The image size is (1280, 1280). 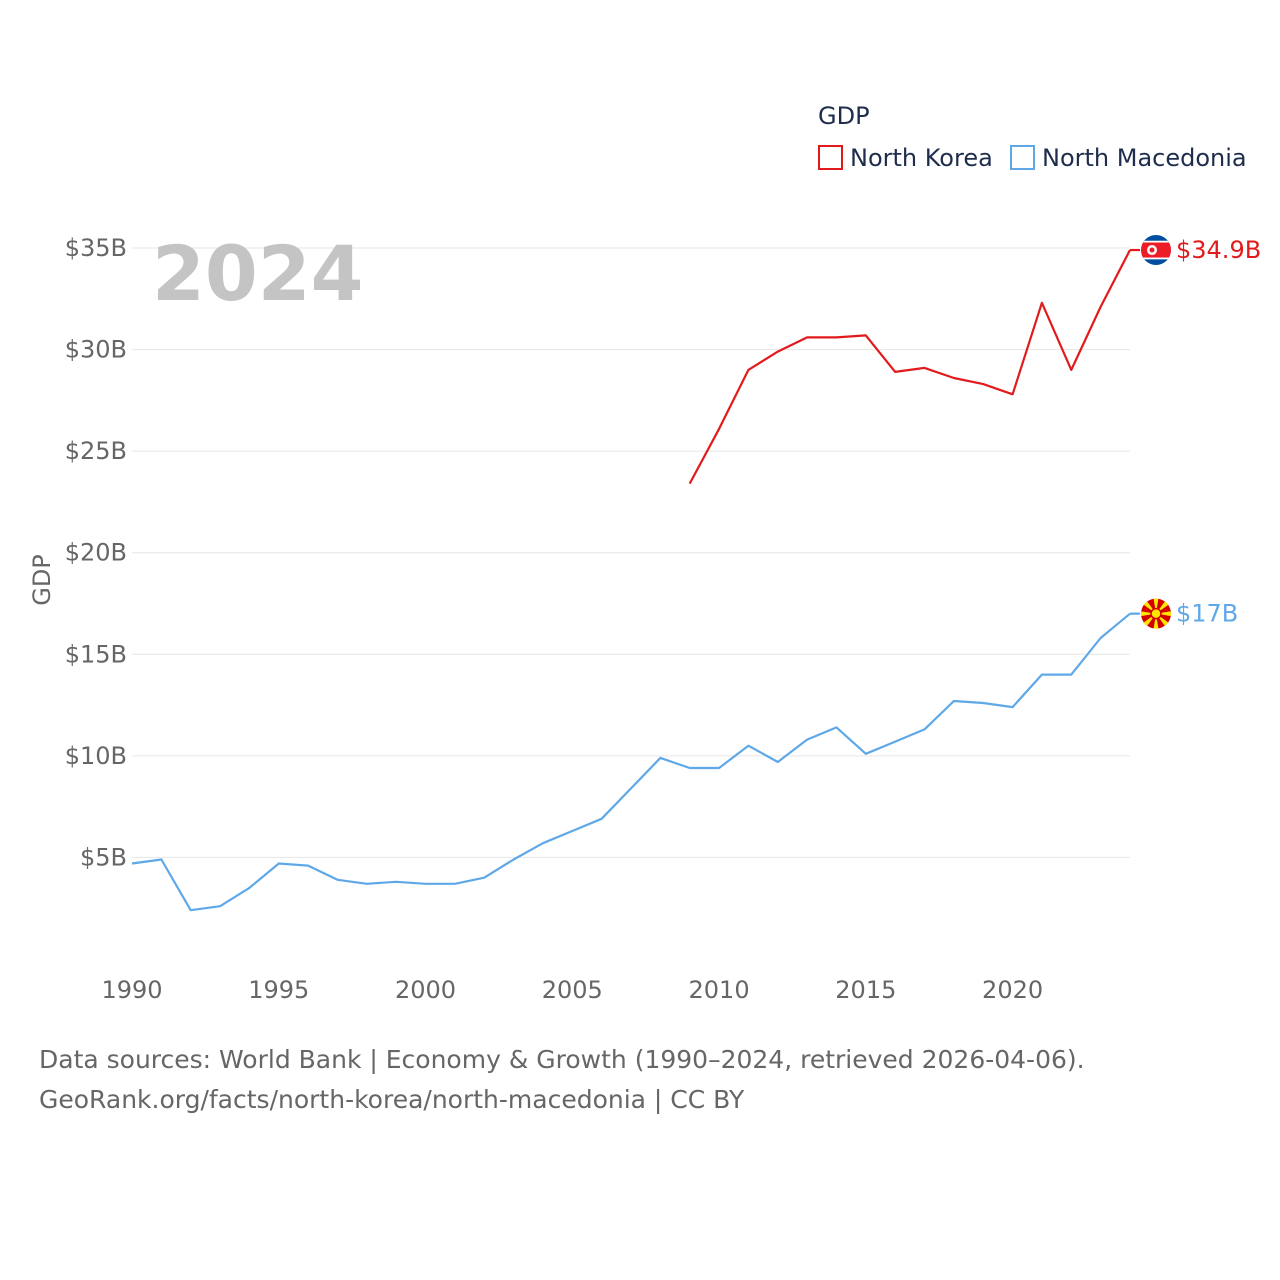 What do you see at coordinates (865, 990) in the screenshot?
I see `x-tick-label: 2015` at bounding box center [865, 990].